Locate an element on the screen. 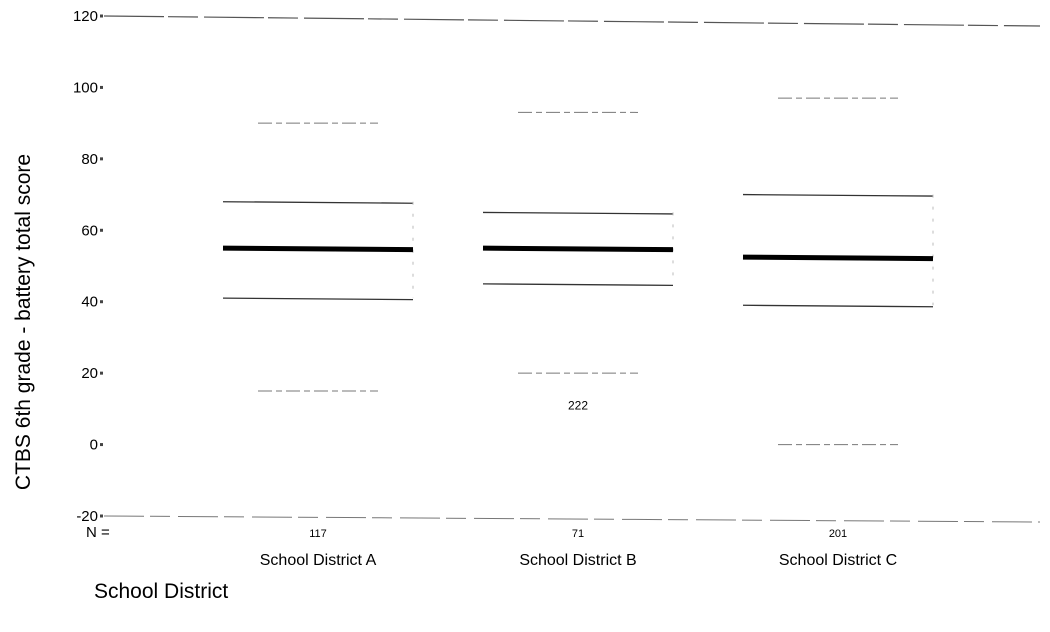 Image resolution: width=1050 pixels, height=632 pixels. bottom-frame-line is located at coordinates (572, 519).